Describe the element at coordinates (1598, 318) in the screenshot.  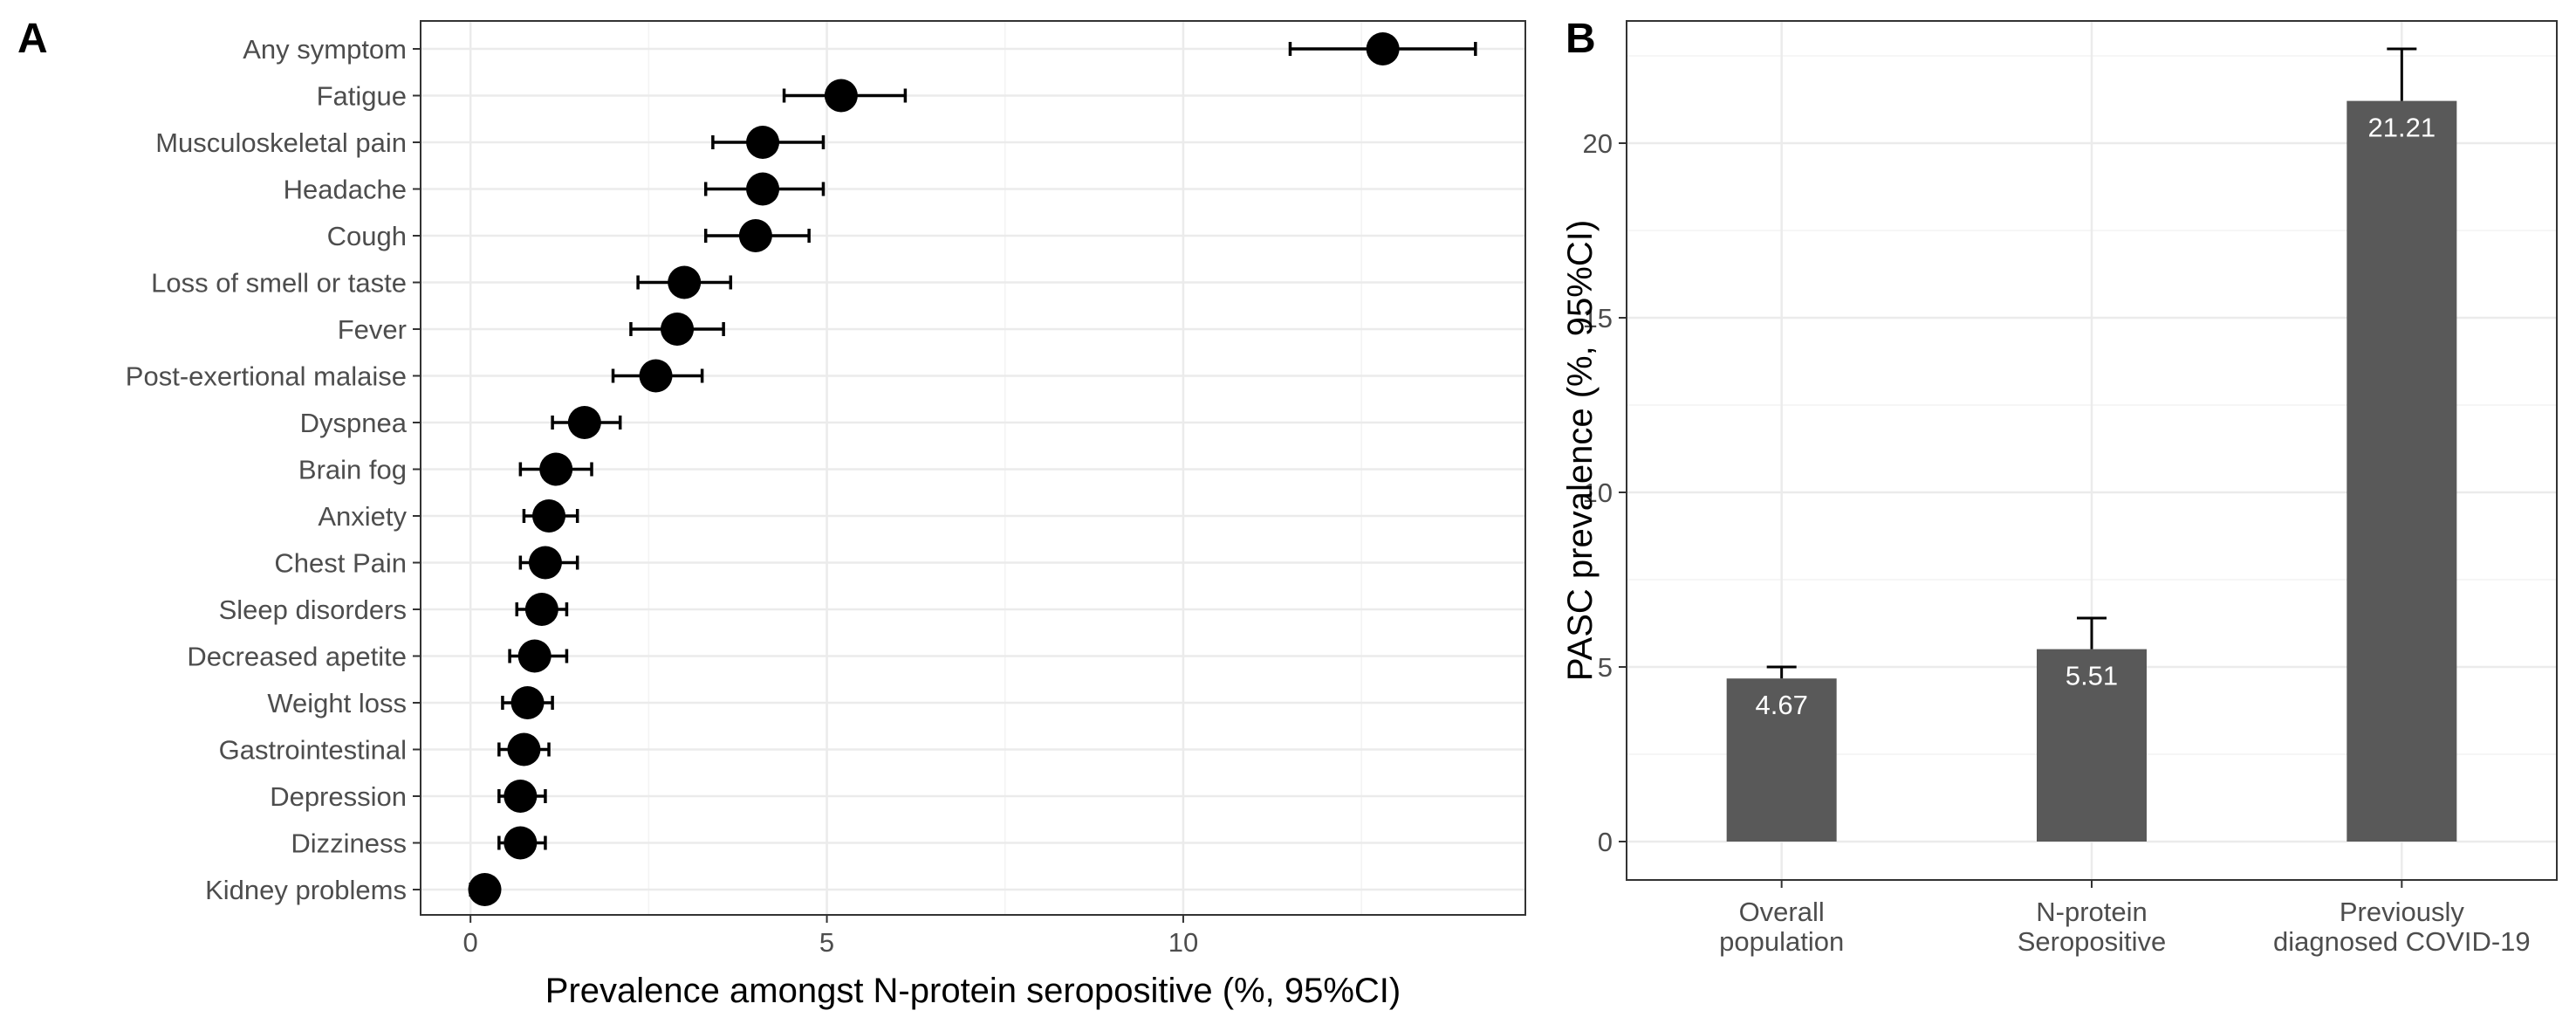
I see `panel-b-y-tick-label: 15` at that location.